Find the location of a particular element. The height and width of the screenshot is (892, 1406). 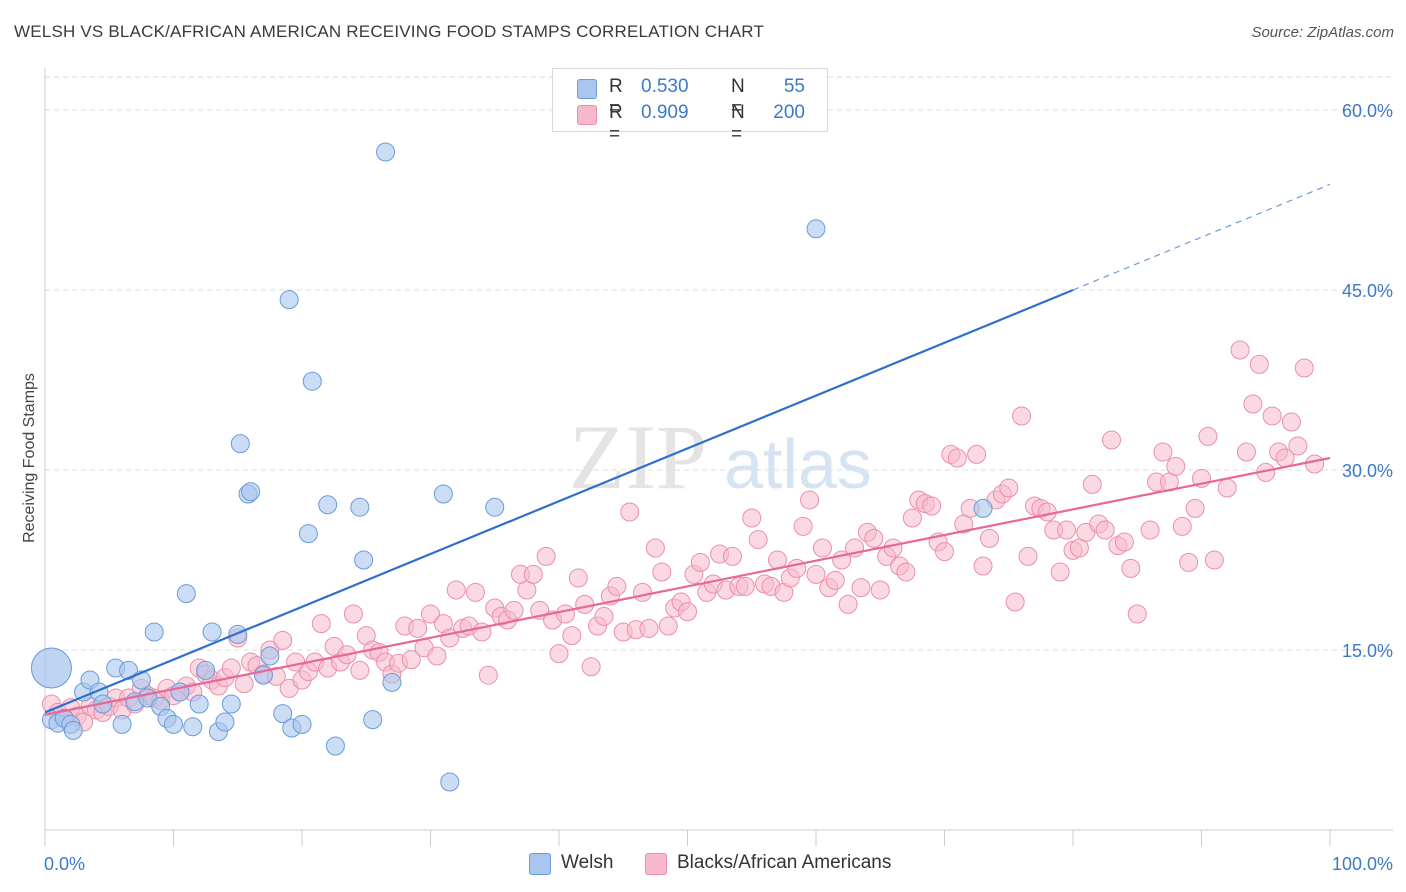

bottom-black-swatch is located at coordinates (656, 864).